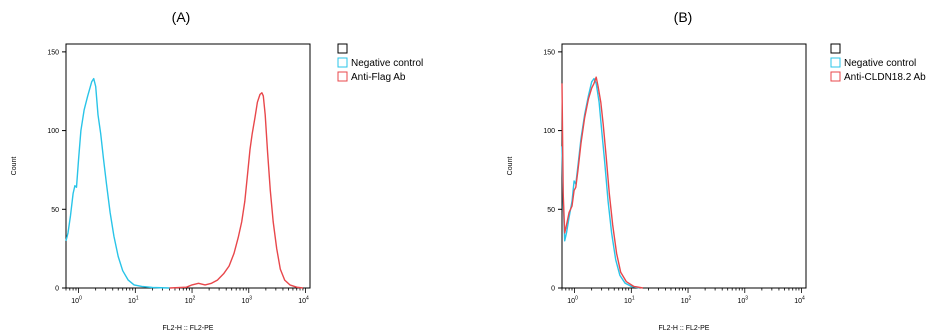 This screenshot has height=335, width=948. What do you see at coordinates (885, 77) in the screenshot?
I see `legend-entry-anti-cldn18-2-ab: Anti-CLDN18.2 Ab` at bounding box center [885, 77].